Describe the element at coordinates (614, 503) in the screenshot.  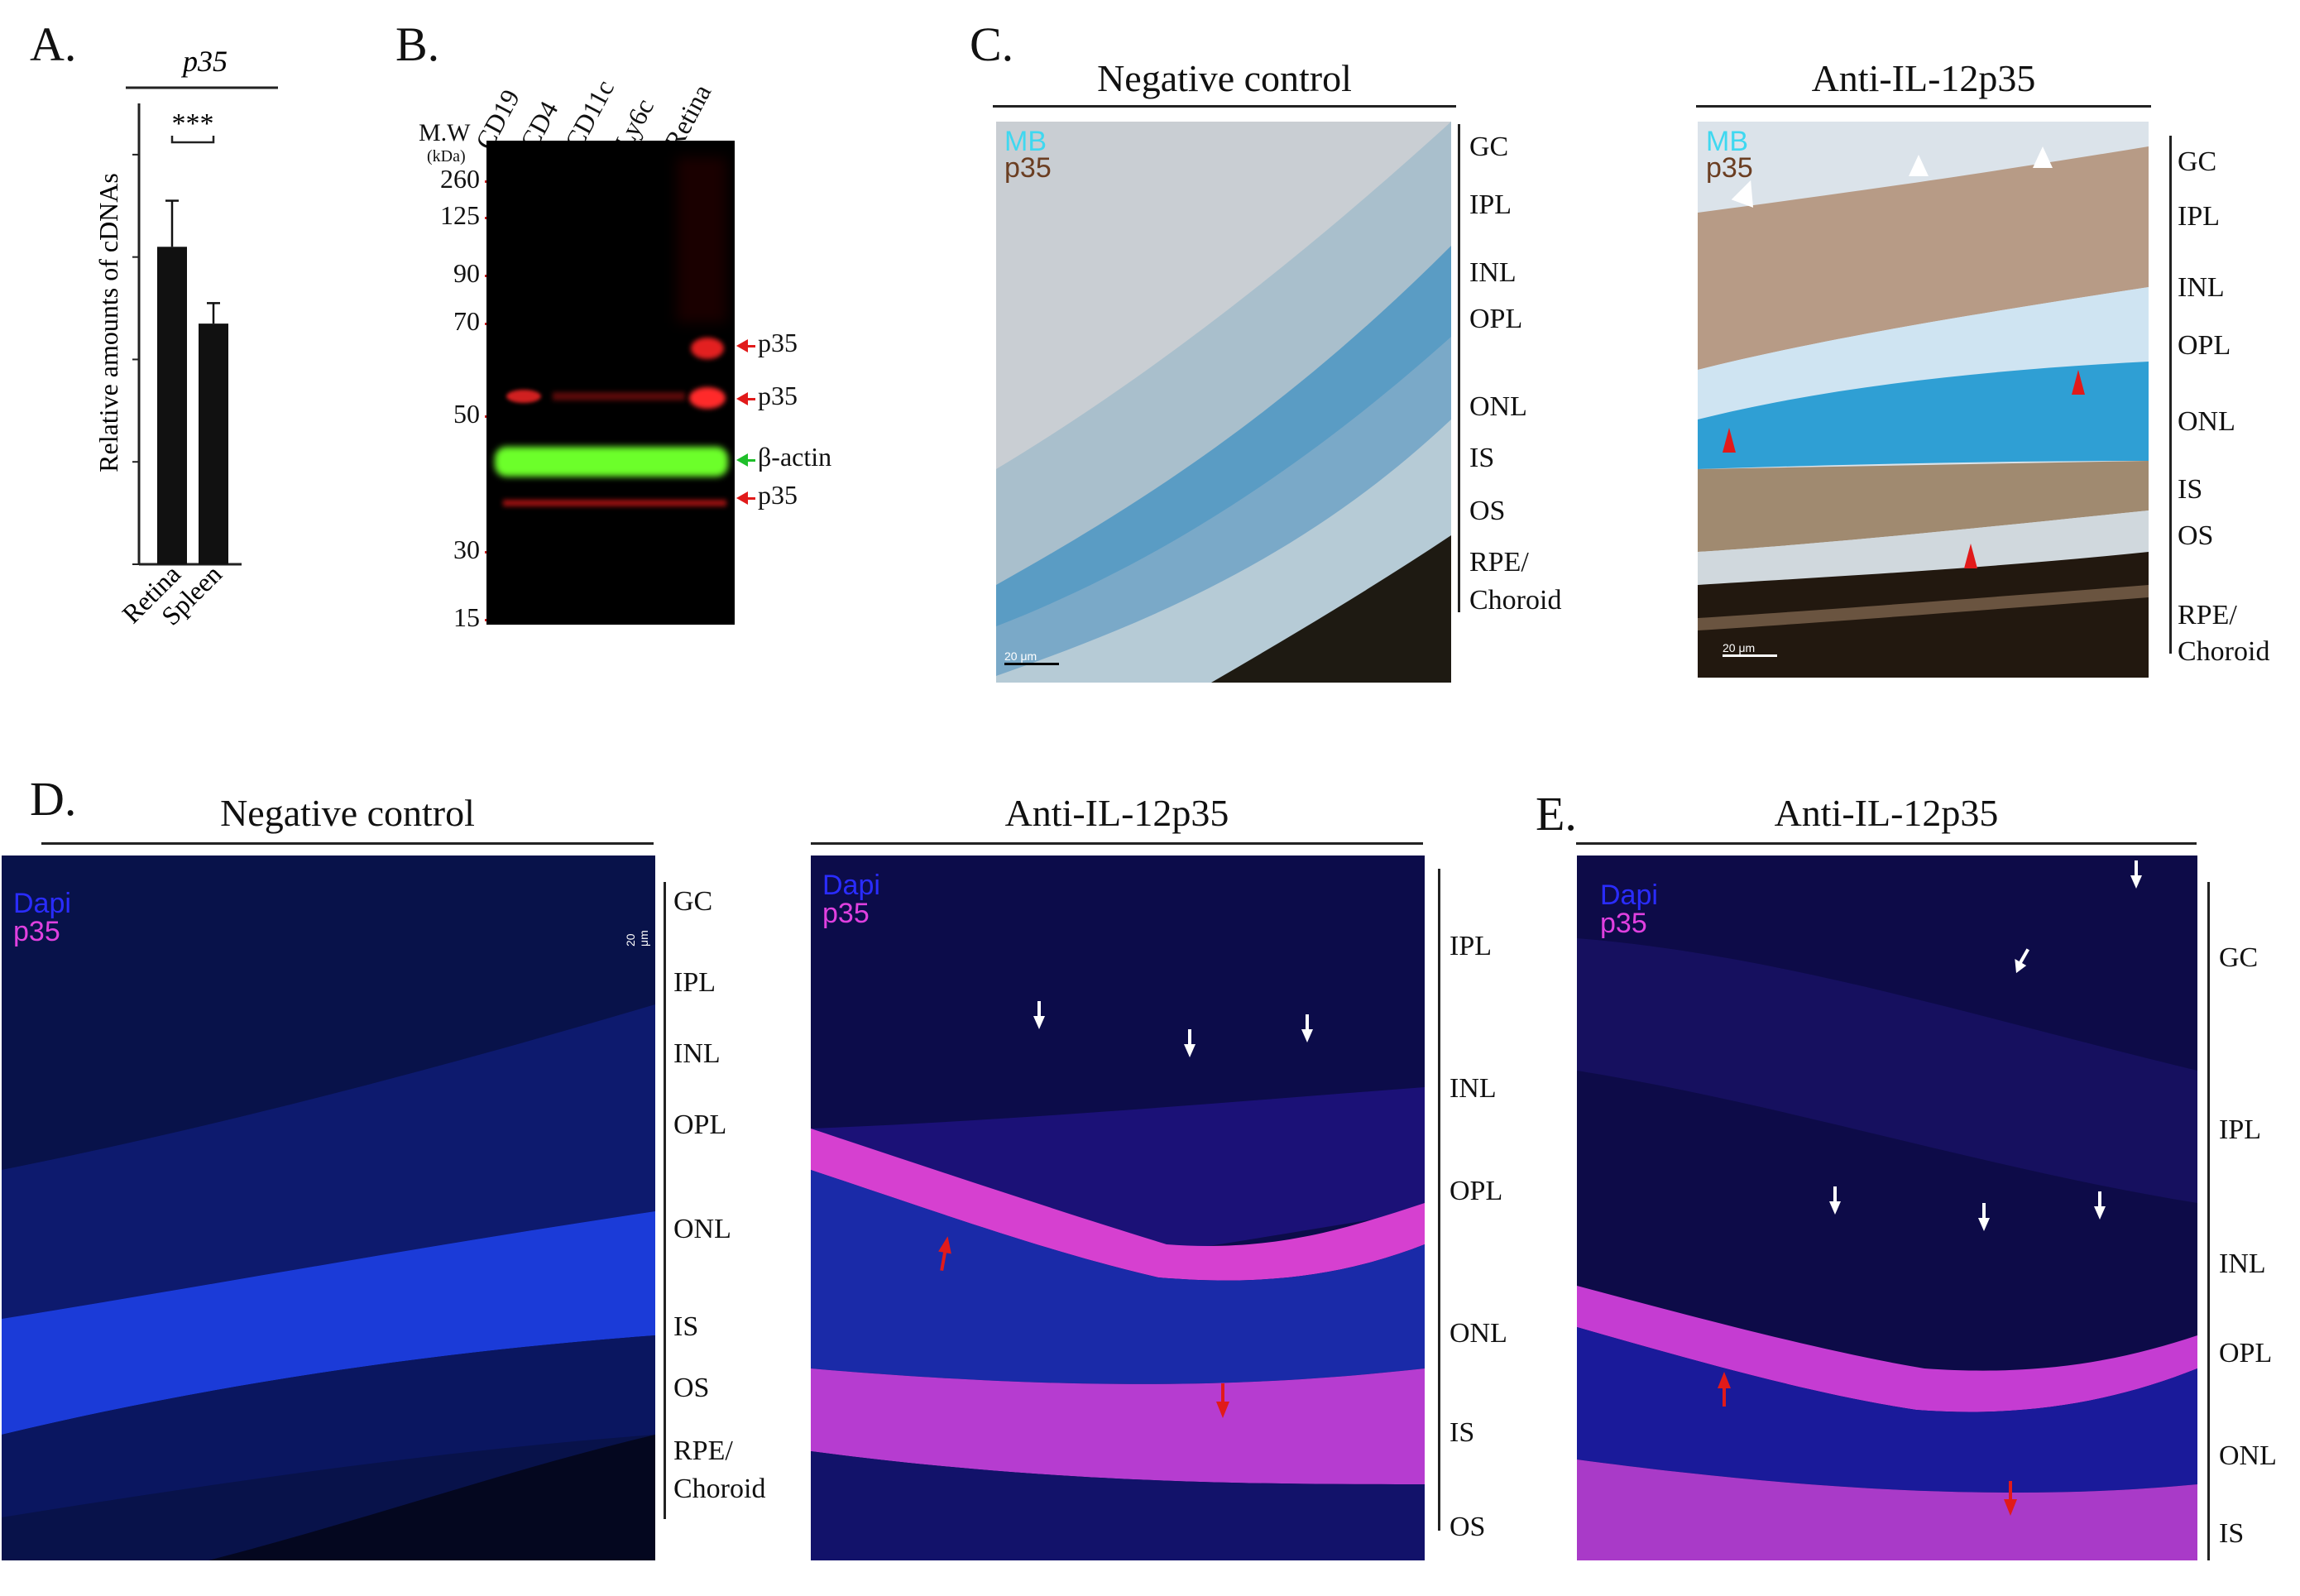
I see `band-p35-lower` at that location.